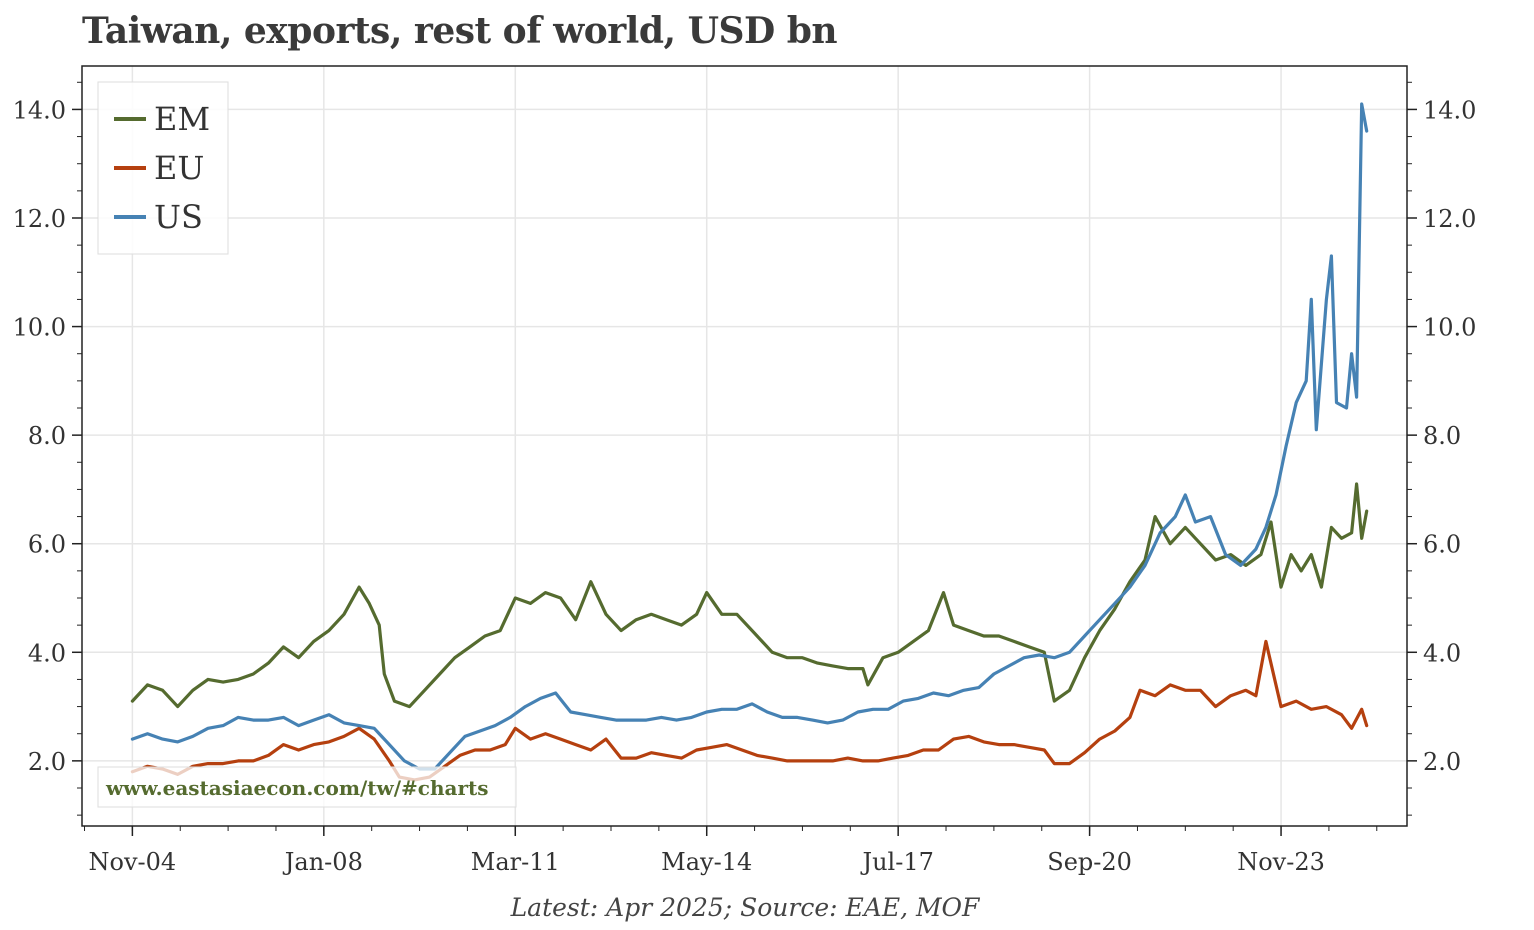 The image size is (1534, 930). I want to click on y-tick-label-right: 10.0, so click(1449, 328).